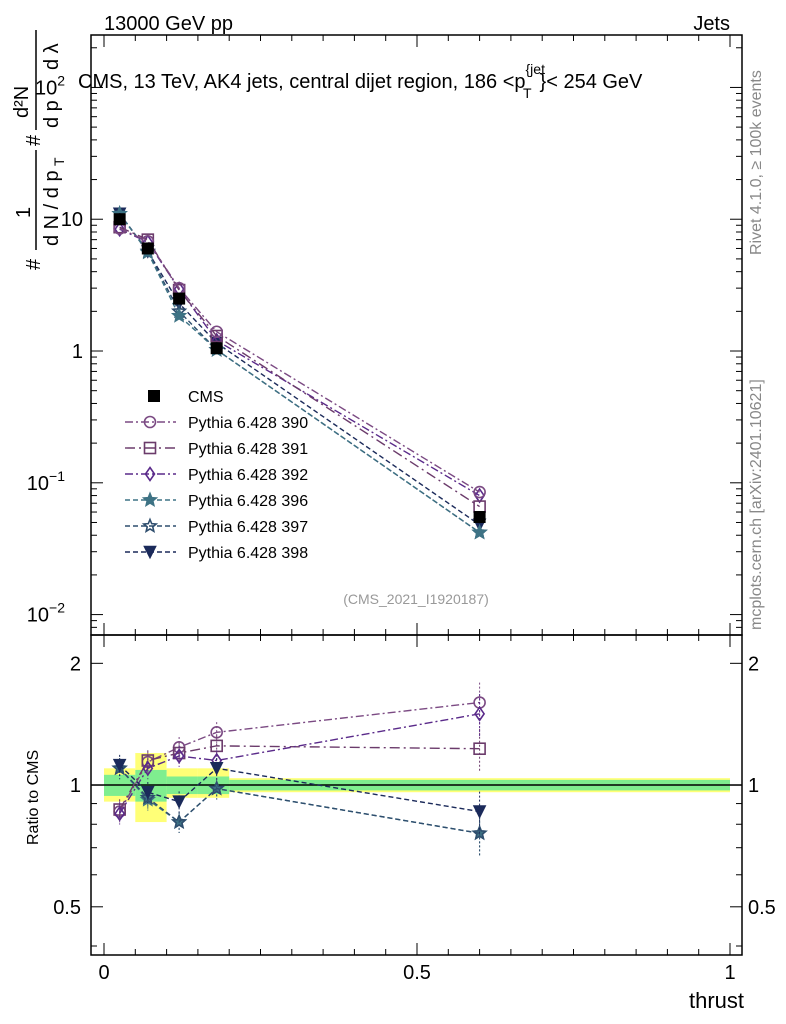 The image size is (786, 1024). I want to click on ylabel-dn: d N / d p, so click(52, 208).